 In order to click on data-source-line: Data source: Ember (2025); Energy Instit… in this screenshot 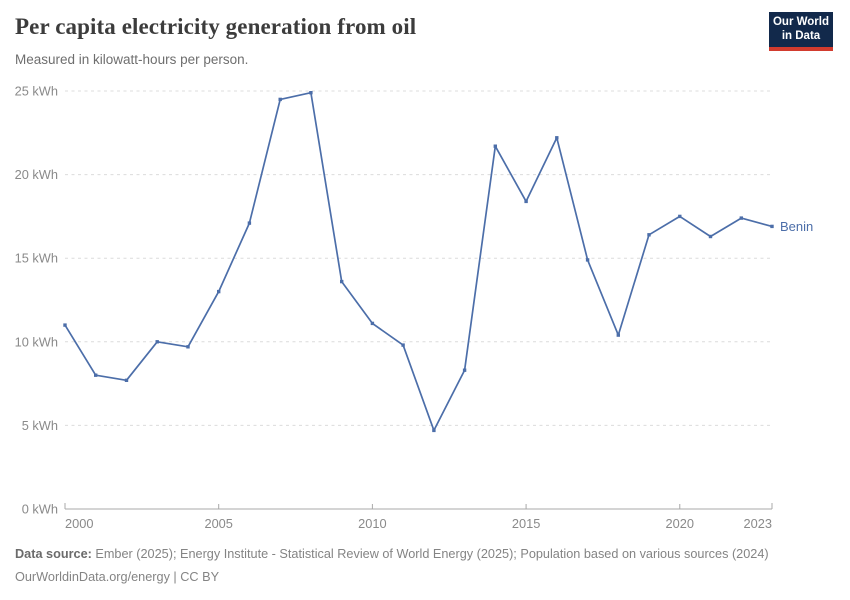, I will do `click(392, 554)`.